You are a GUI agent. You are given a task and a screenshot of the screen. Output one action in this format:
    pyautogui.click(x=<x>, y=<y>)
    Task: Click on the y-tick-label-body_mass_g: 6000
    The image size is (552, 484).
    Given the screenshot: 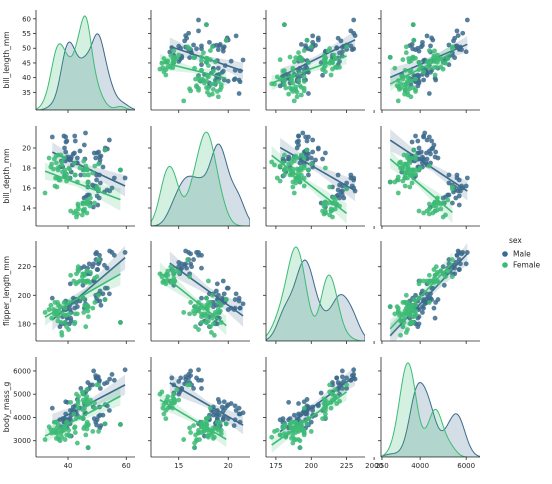 What is the action you would take?
    pyautogui.click(x=22, y=371)
    